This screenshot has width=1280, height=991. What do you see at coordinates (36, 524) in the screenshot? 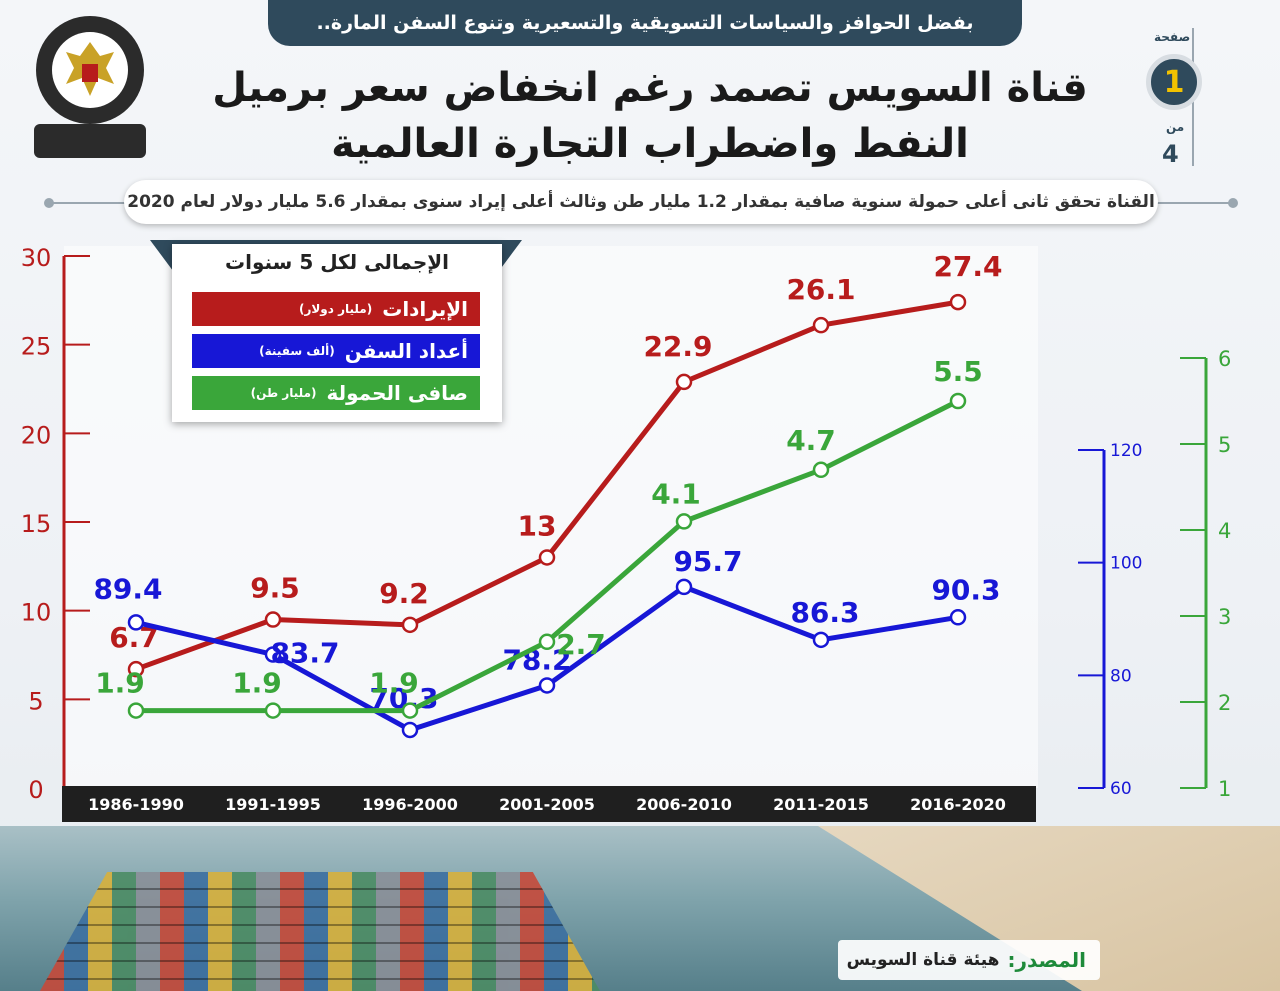
I see `left-axis-tick-label: 15` at bounding box center [36, 524].